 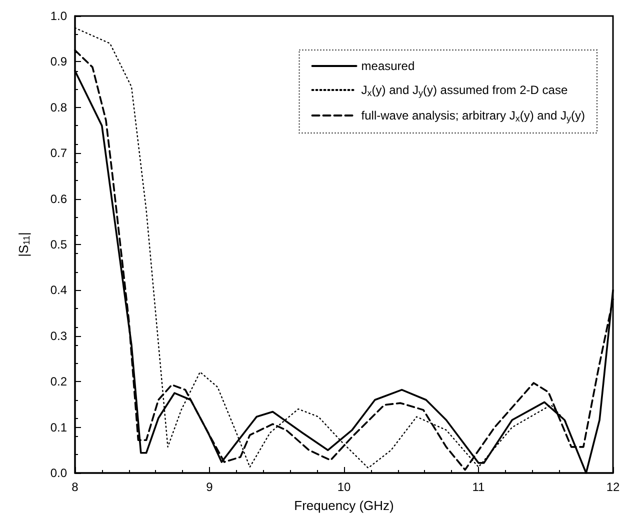 What do you see at coordinates (59, 290) in the screenshot?
I see `y-tick-label: 0.4` at bounding box center [59, 290].